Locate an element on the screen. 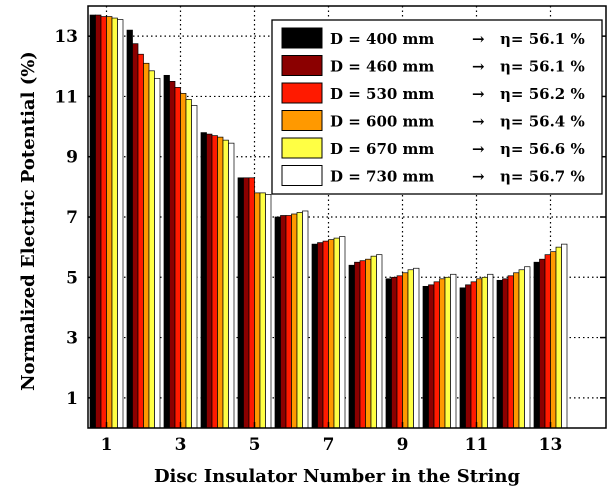  legend-label: D = 730 mm is located at coordinates (382, 177).